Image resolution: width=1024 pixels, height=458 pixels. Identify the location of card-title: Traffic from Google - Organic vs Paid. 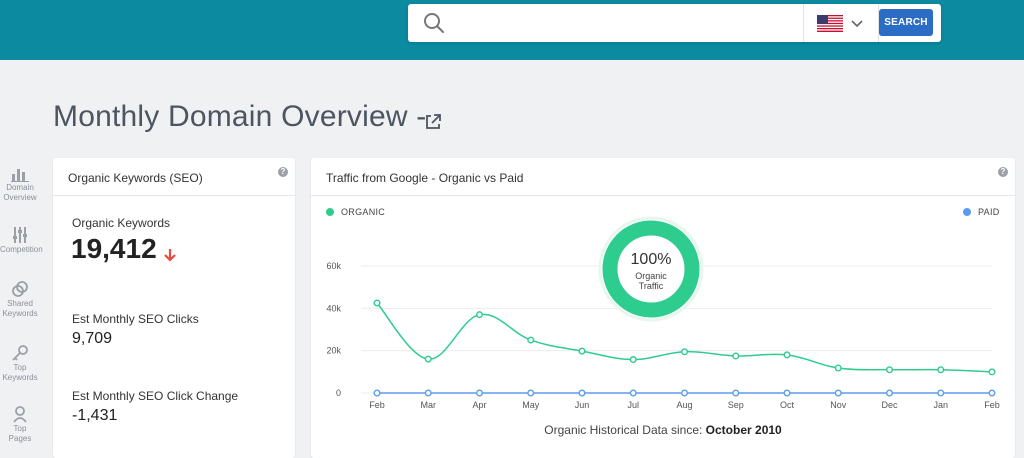
(663, 177).